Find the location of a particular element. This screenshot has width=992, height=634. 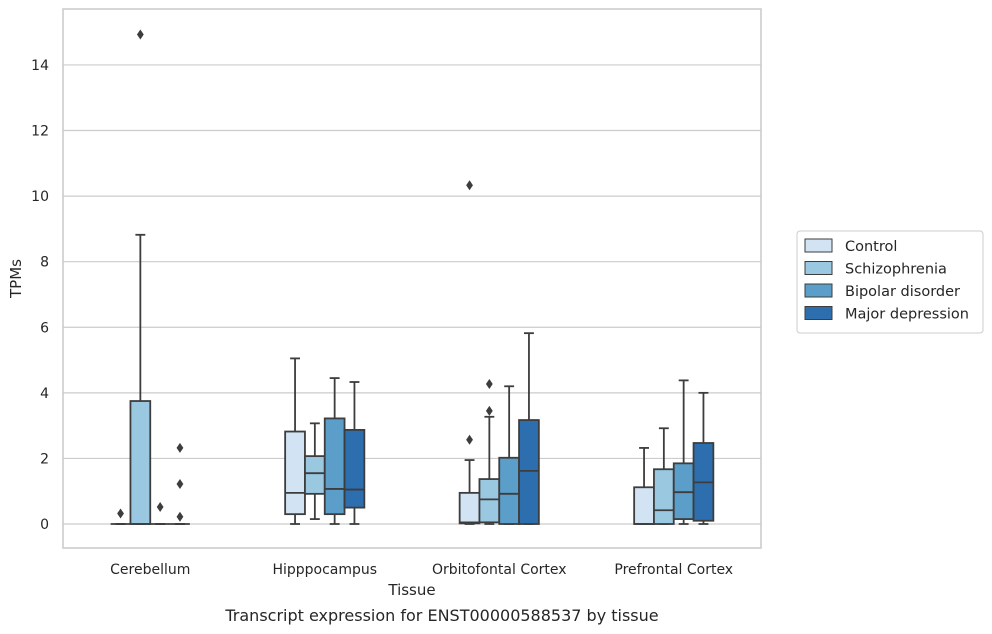

legend-entry: Control is located at coordinates (871, 247).